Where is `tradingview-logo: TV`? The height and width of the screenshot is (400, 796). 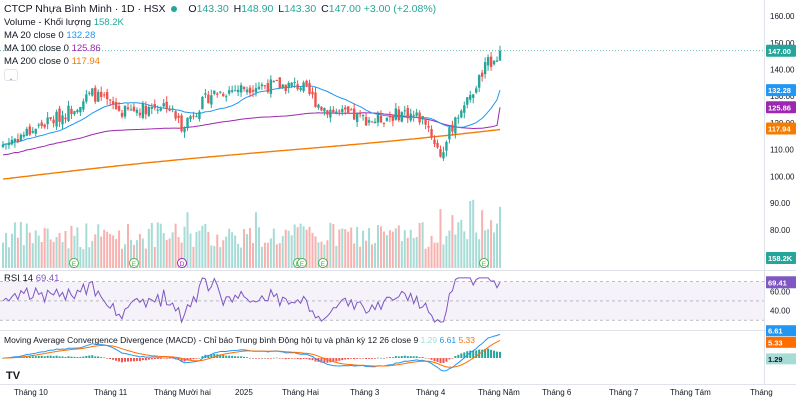
tradingview-logo: TV is located at coordinates (13, 376).